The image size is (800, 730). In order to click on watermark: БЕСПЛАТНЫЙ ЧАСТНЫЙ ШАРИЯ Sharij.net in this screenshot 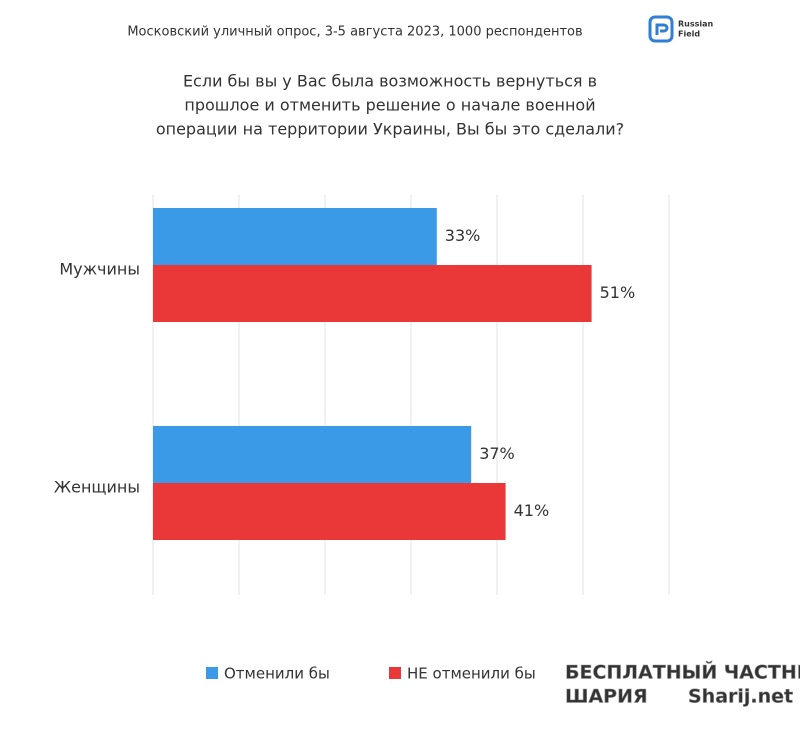, I will do `click(682, 684)`.